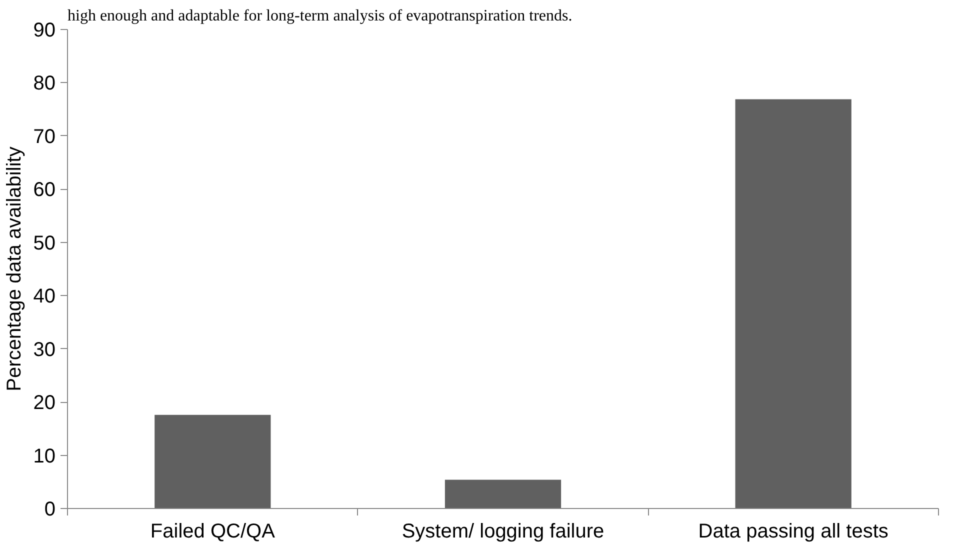  What do you see at coordinates (44, 83) in the screenshot?
I see `y-tick-label: 80` at bounding box center [44, 83].